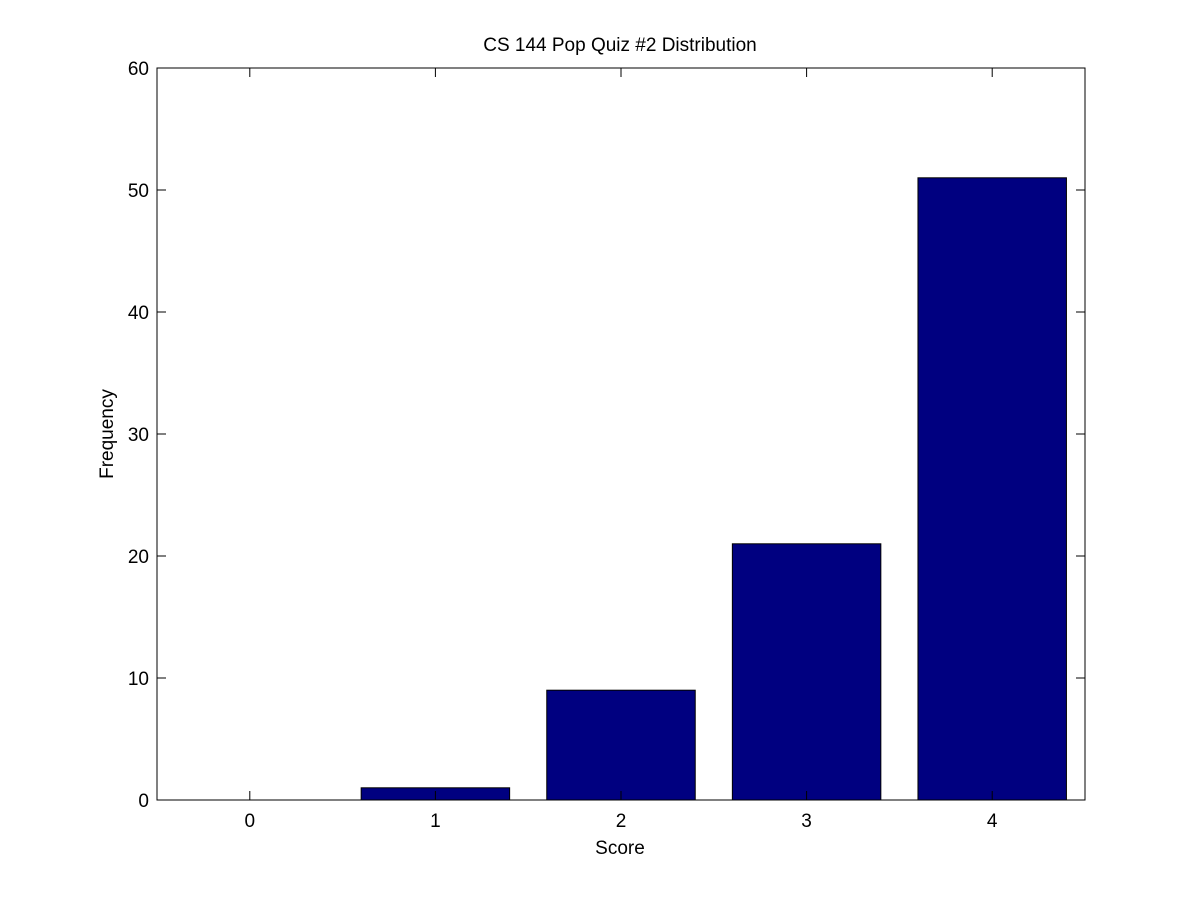 This screenshot has height=900, width=1200. Describe the element at coordinates (143, 801) in the screenshot. I see `y-tick-label: 0` at that location.